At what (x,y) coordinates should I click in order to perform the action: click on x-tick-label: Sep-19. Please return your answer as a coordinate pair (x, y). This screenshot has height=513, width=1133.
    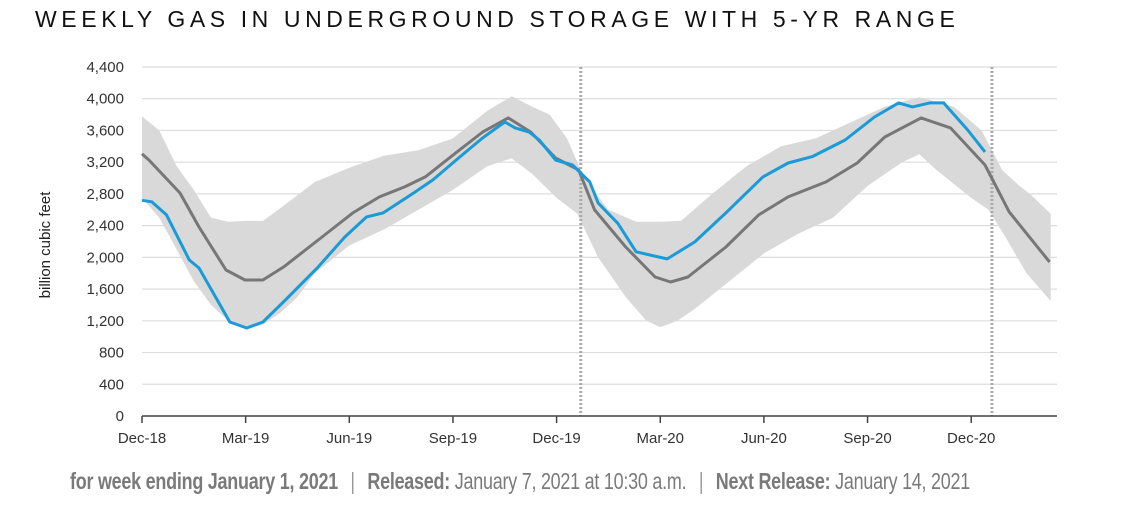
    Looking at the image, I should click on (453, 438).